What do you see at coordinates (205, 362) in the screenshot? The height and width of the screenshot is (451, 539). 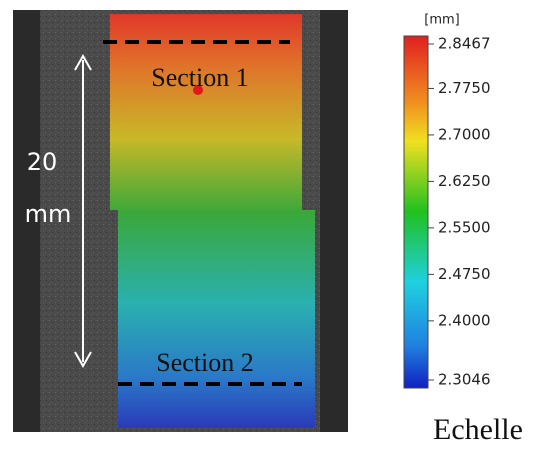 I see `section-label: Section 2` at bounding box center [205, 362].